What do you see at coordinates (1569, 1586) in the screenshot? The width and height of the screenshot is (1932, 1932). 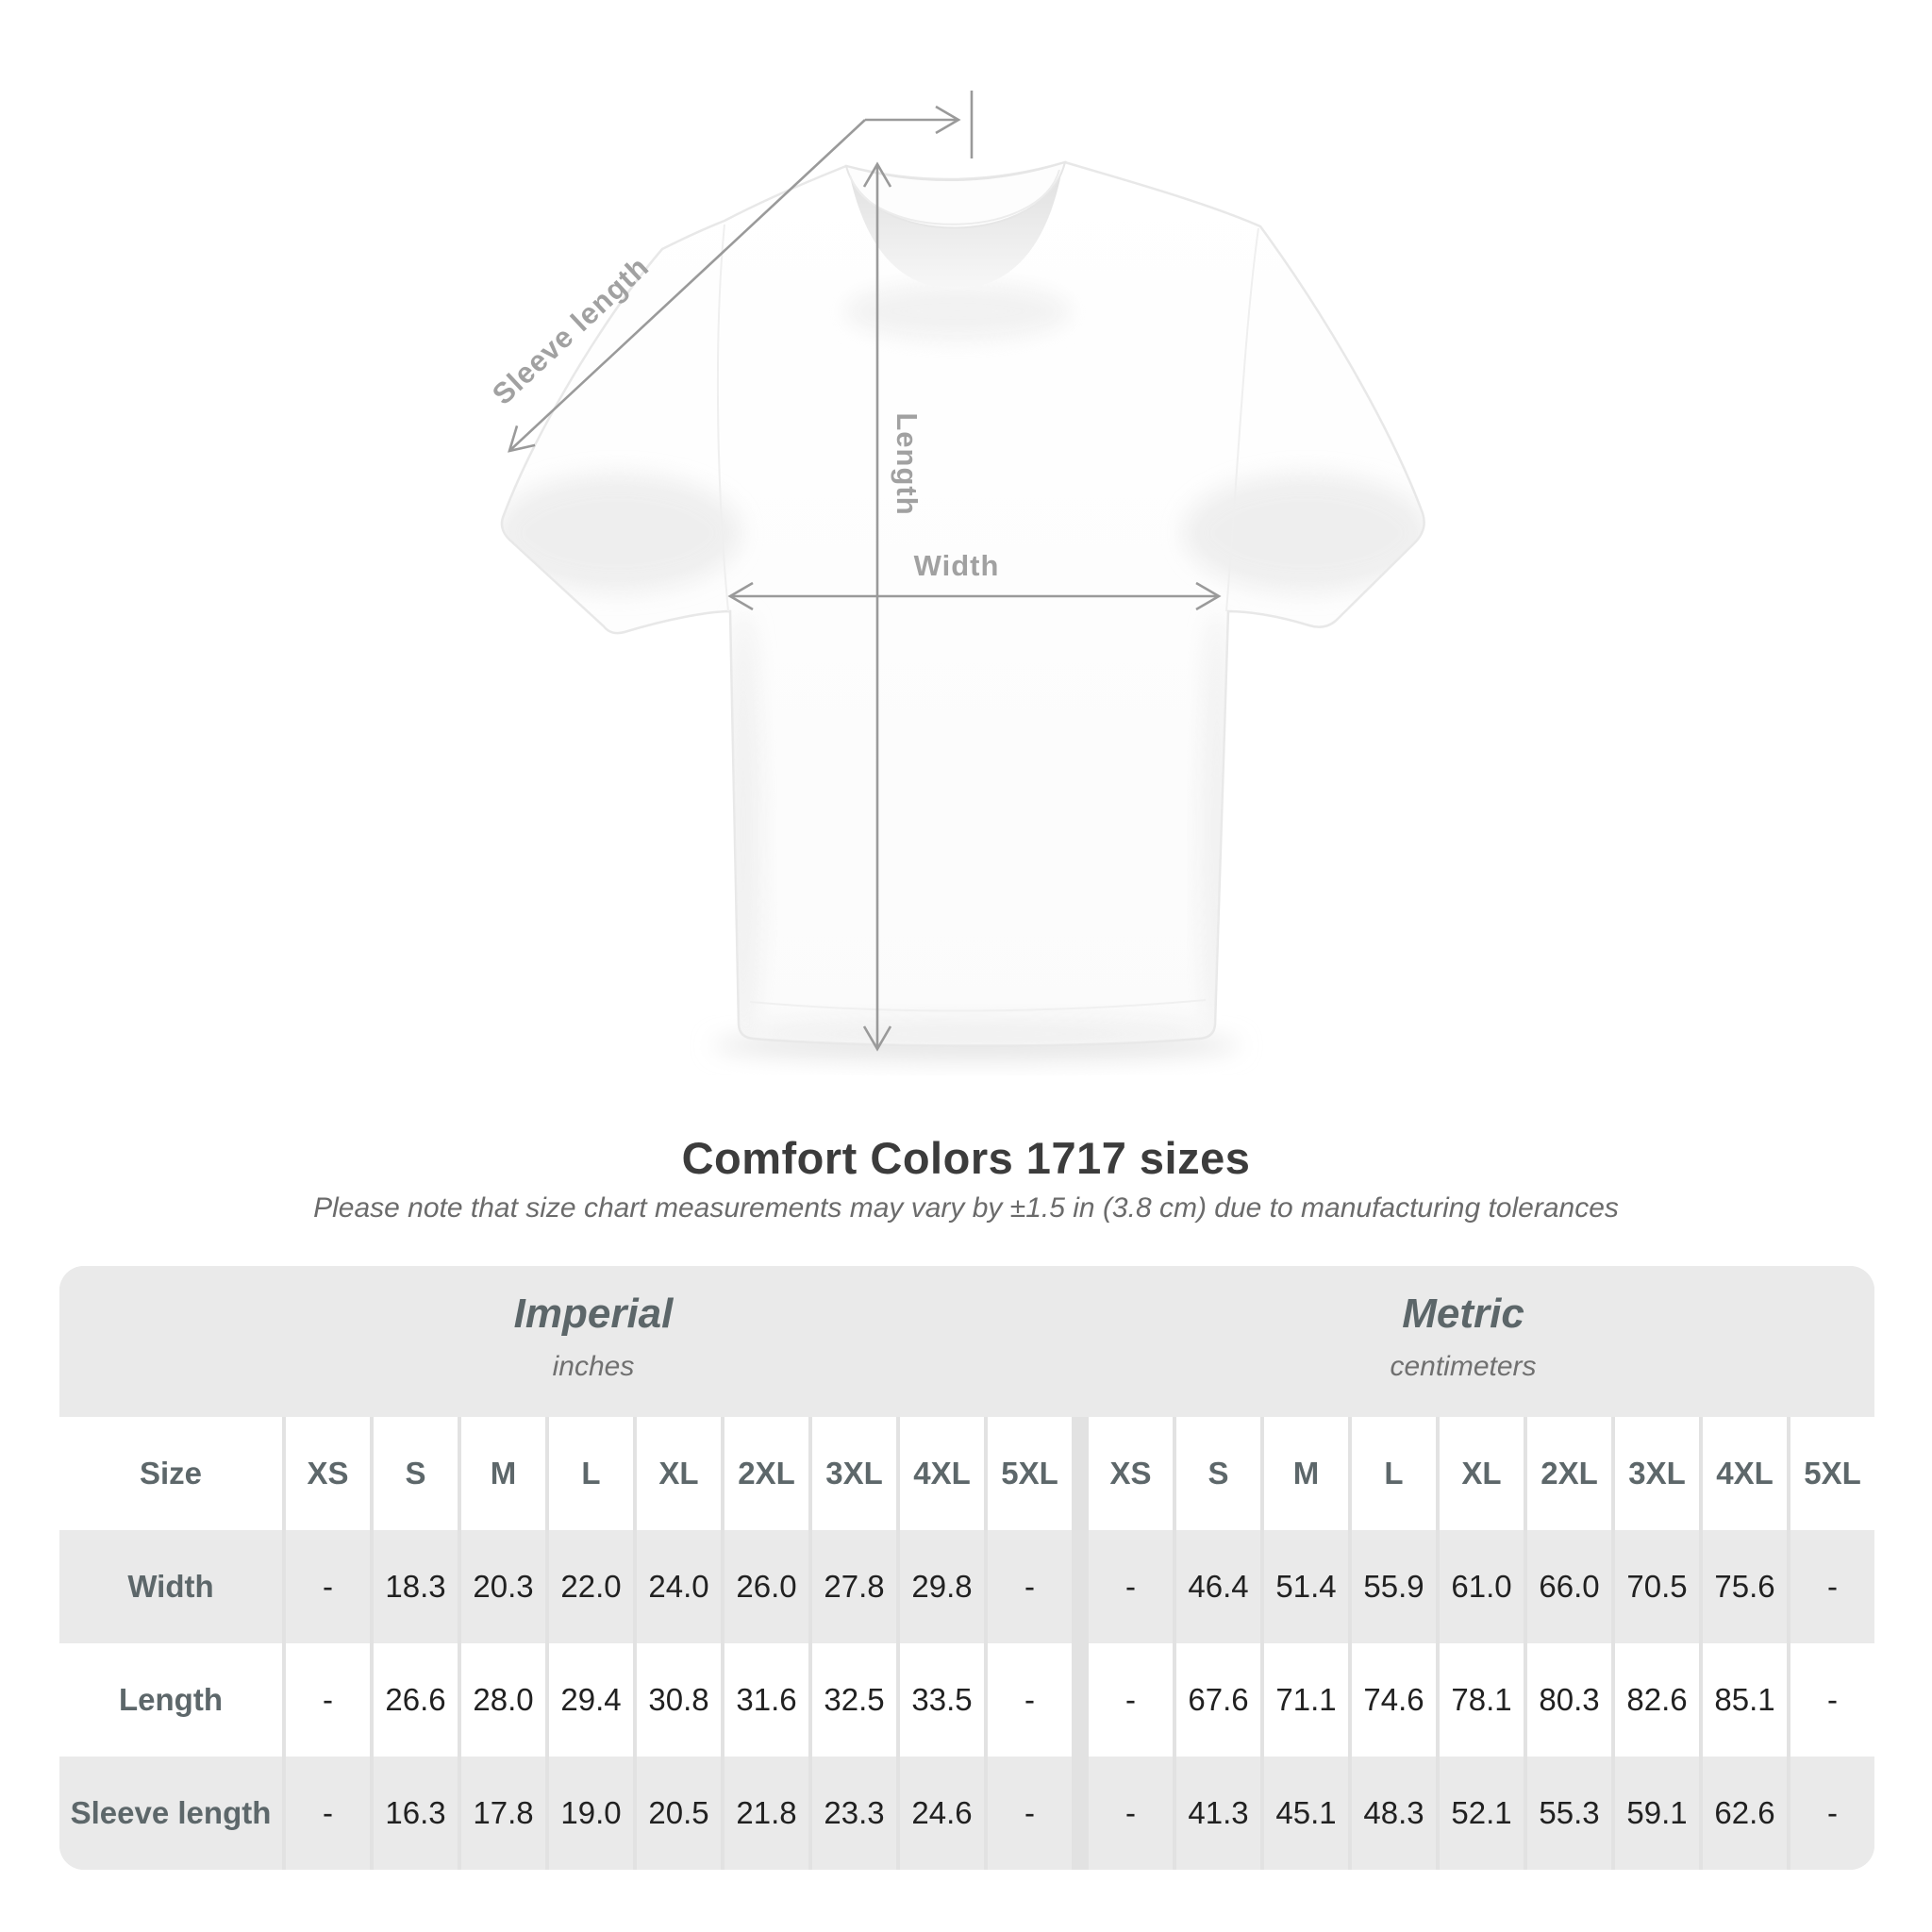 I see `measurement-cell: 66.0` at bounding box center [1569, 1586].